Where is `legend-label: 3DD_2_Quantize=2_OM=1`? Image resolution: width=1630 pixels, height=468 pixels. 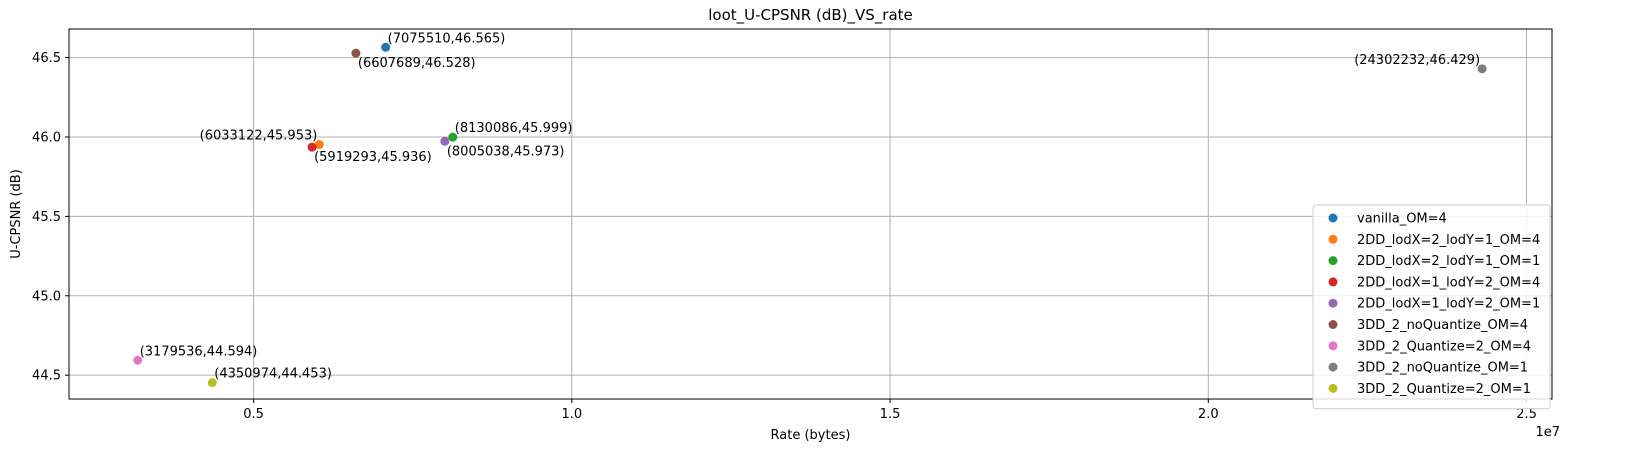 legend-label: 3DD_2_Quantize=2_OM=1 is located at coordinates (1444, 389).